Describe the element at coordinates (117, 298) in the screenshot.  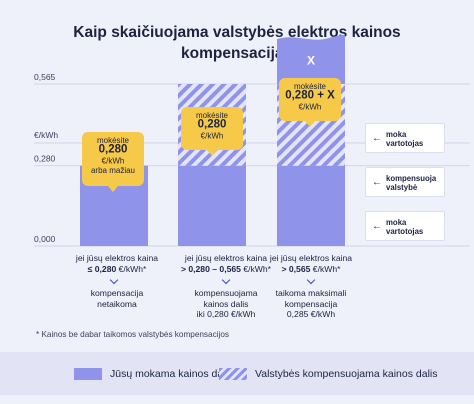
I see `result-label-1: kompensacija netaikoma` at that location.